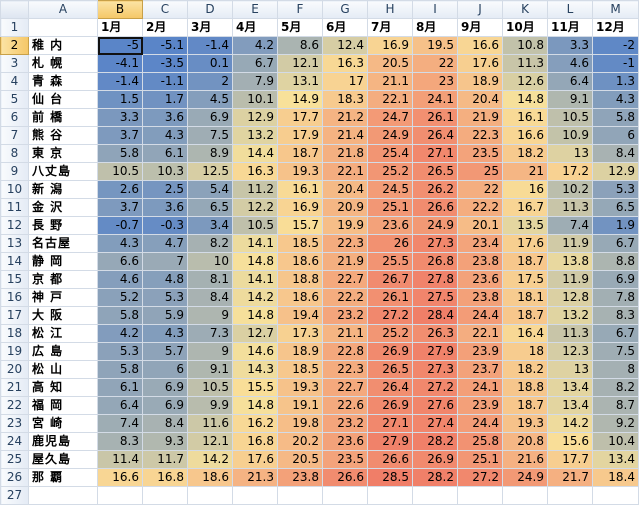 Image resolution: width=640 pixels, height=505 pixels. What do you see at coordinates (165, 99) in the screenshot?
I see `temperature-cell: 1.7` at bounding box center [165, 99].